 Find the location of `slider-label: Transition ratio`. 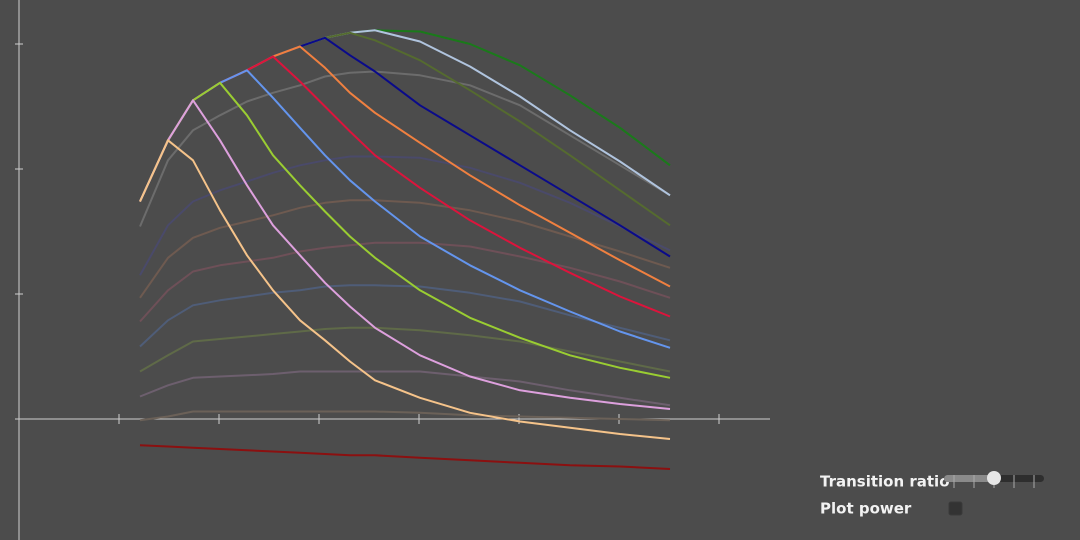

slider-label: Transition ratio is located at coordinates (885, 482).